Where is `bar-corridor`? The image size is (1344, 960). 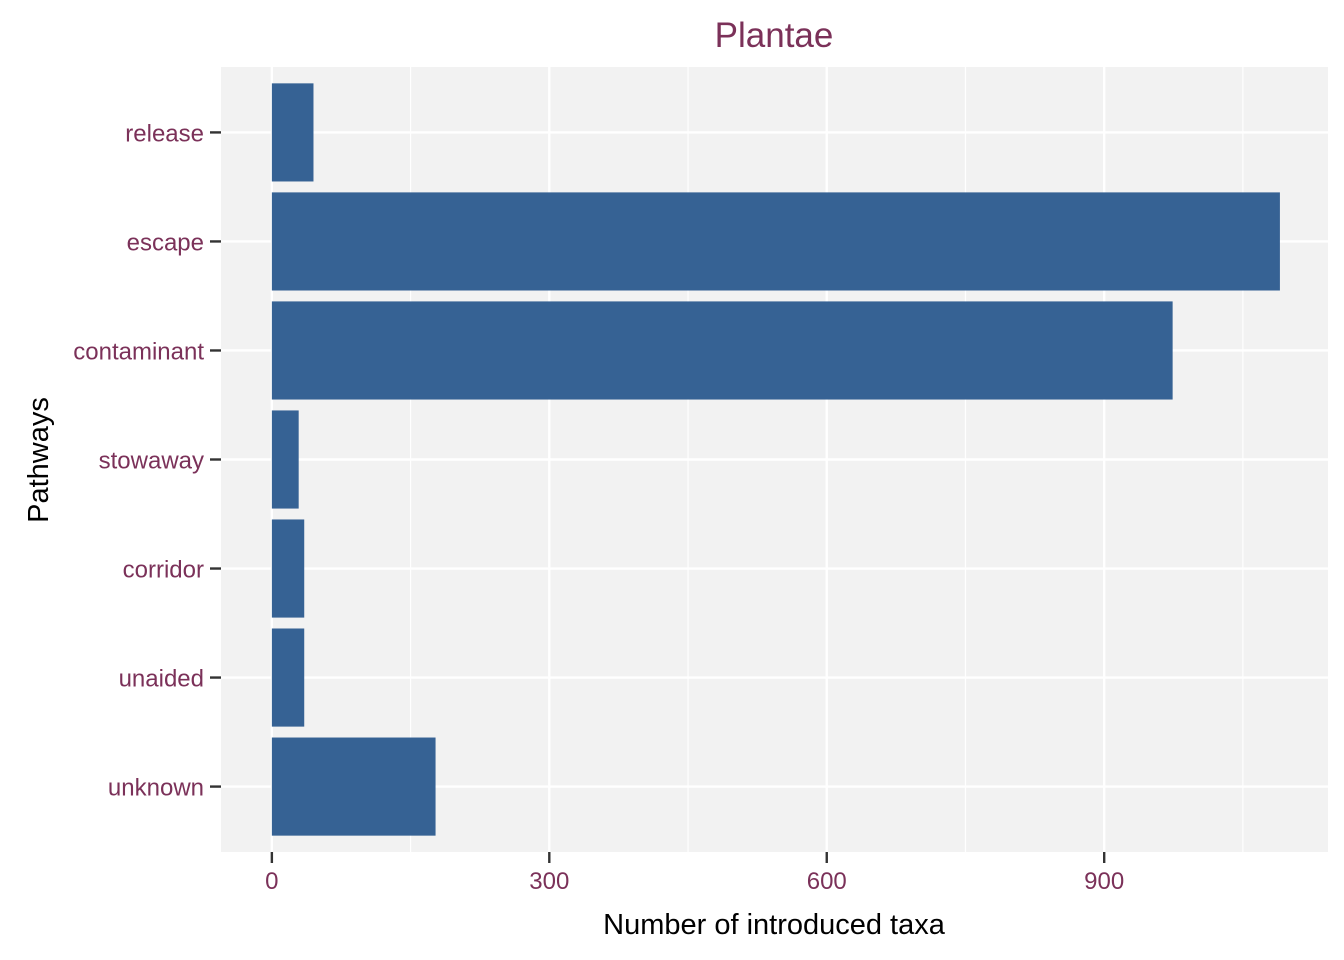 bar-corridor is located at coordinates (288, 568).